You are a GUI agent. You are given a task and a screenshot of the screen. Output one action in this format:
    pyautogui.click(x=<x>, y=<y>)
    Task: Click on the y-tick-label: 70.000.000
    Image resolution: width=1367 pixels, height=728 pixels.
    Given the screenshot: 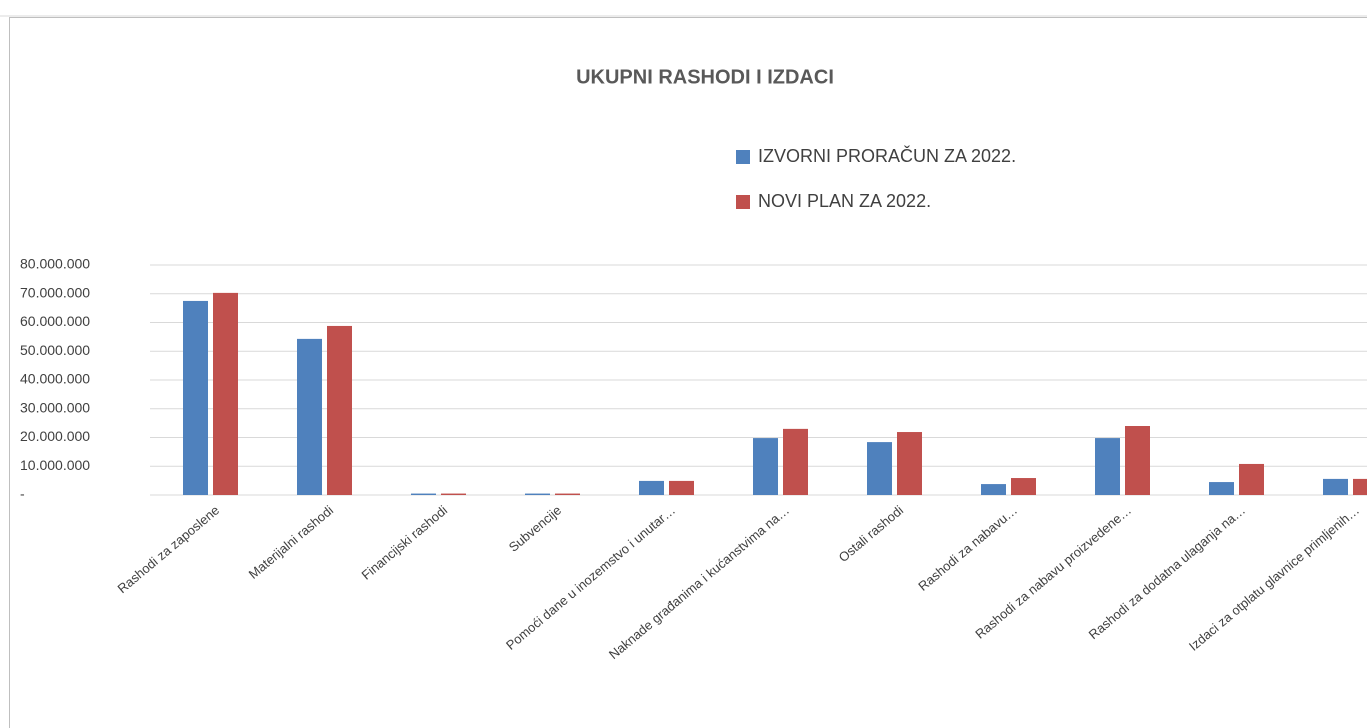 What is the action you would take?
    pyautogui.click(x=55, y=292)
    